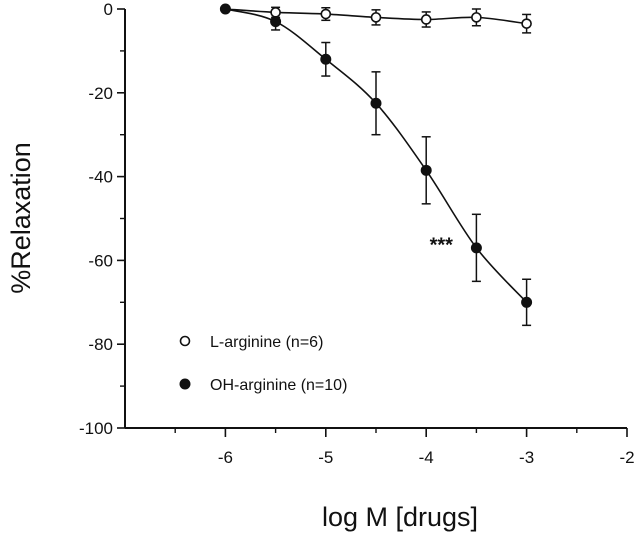 The width and height of the screenshot is (640, 536). What do you see at coordinates (263, 364) in the screenshot?
I see `legend: L-arginine (n=6) OH-arginine (n=10)` at bounding box center [263, 364].